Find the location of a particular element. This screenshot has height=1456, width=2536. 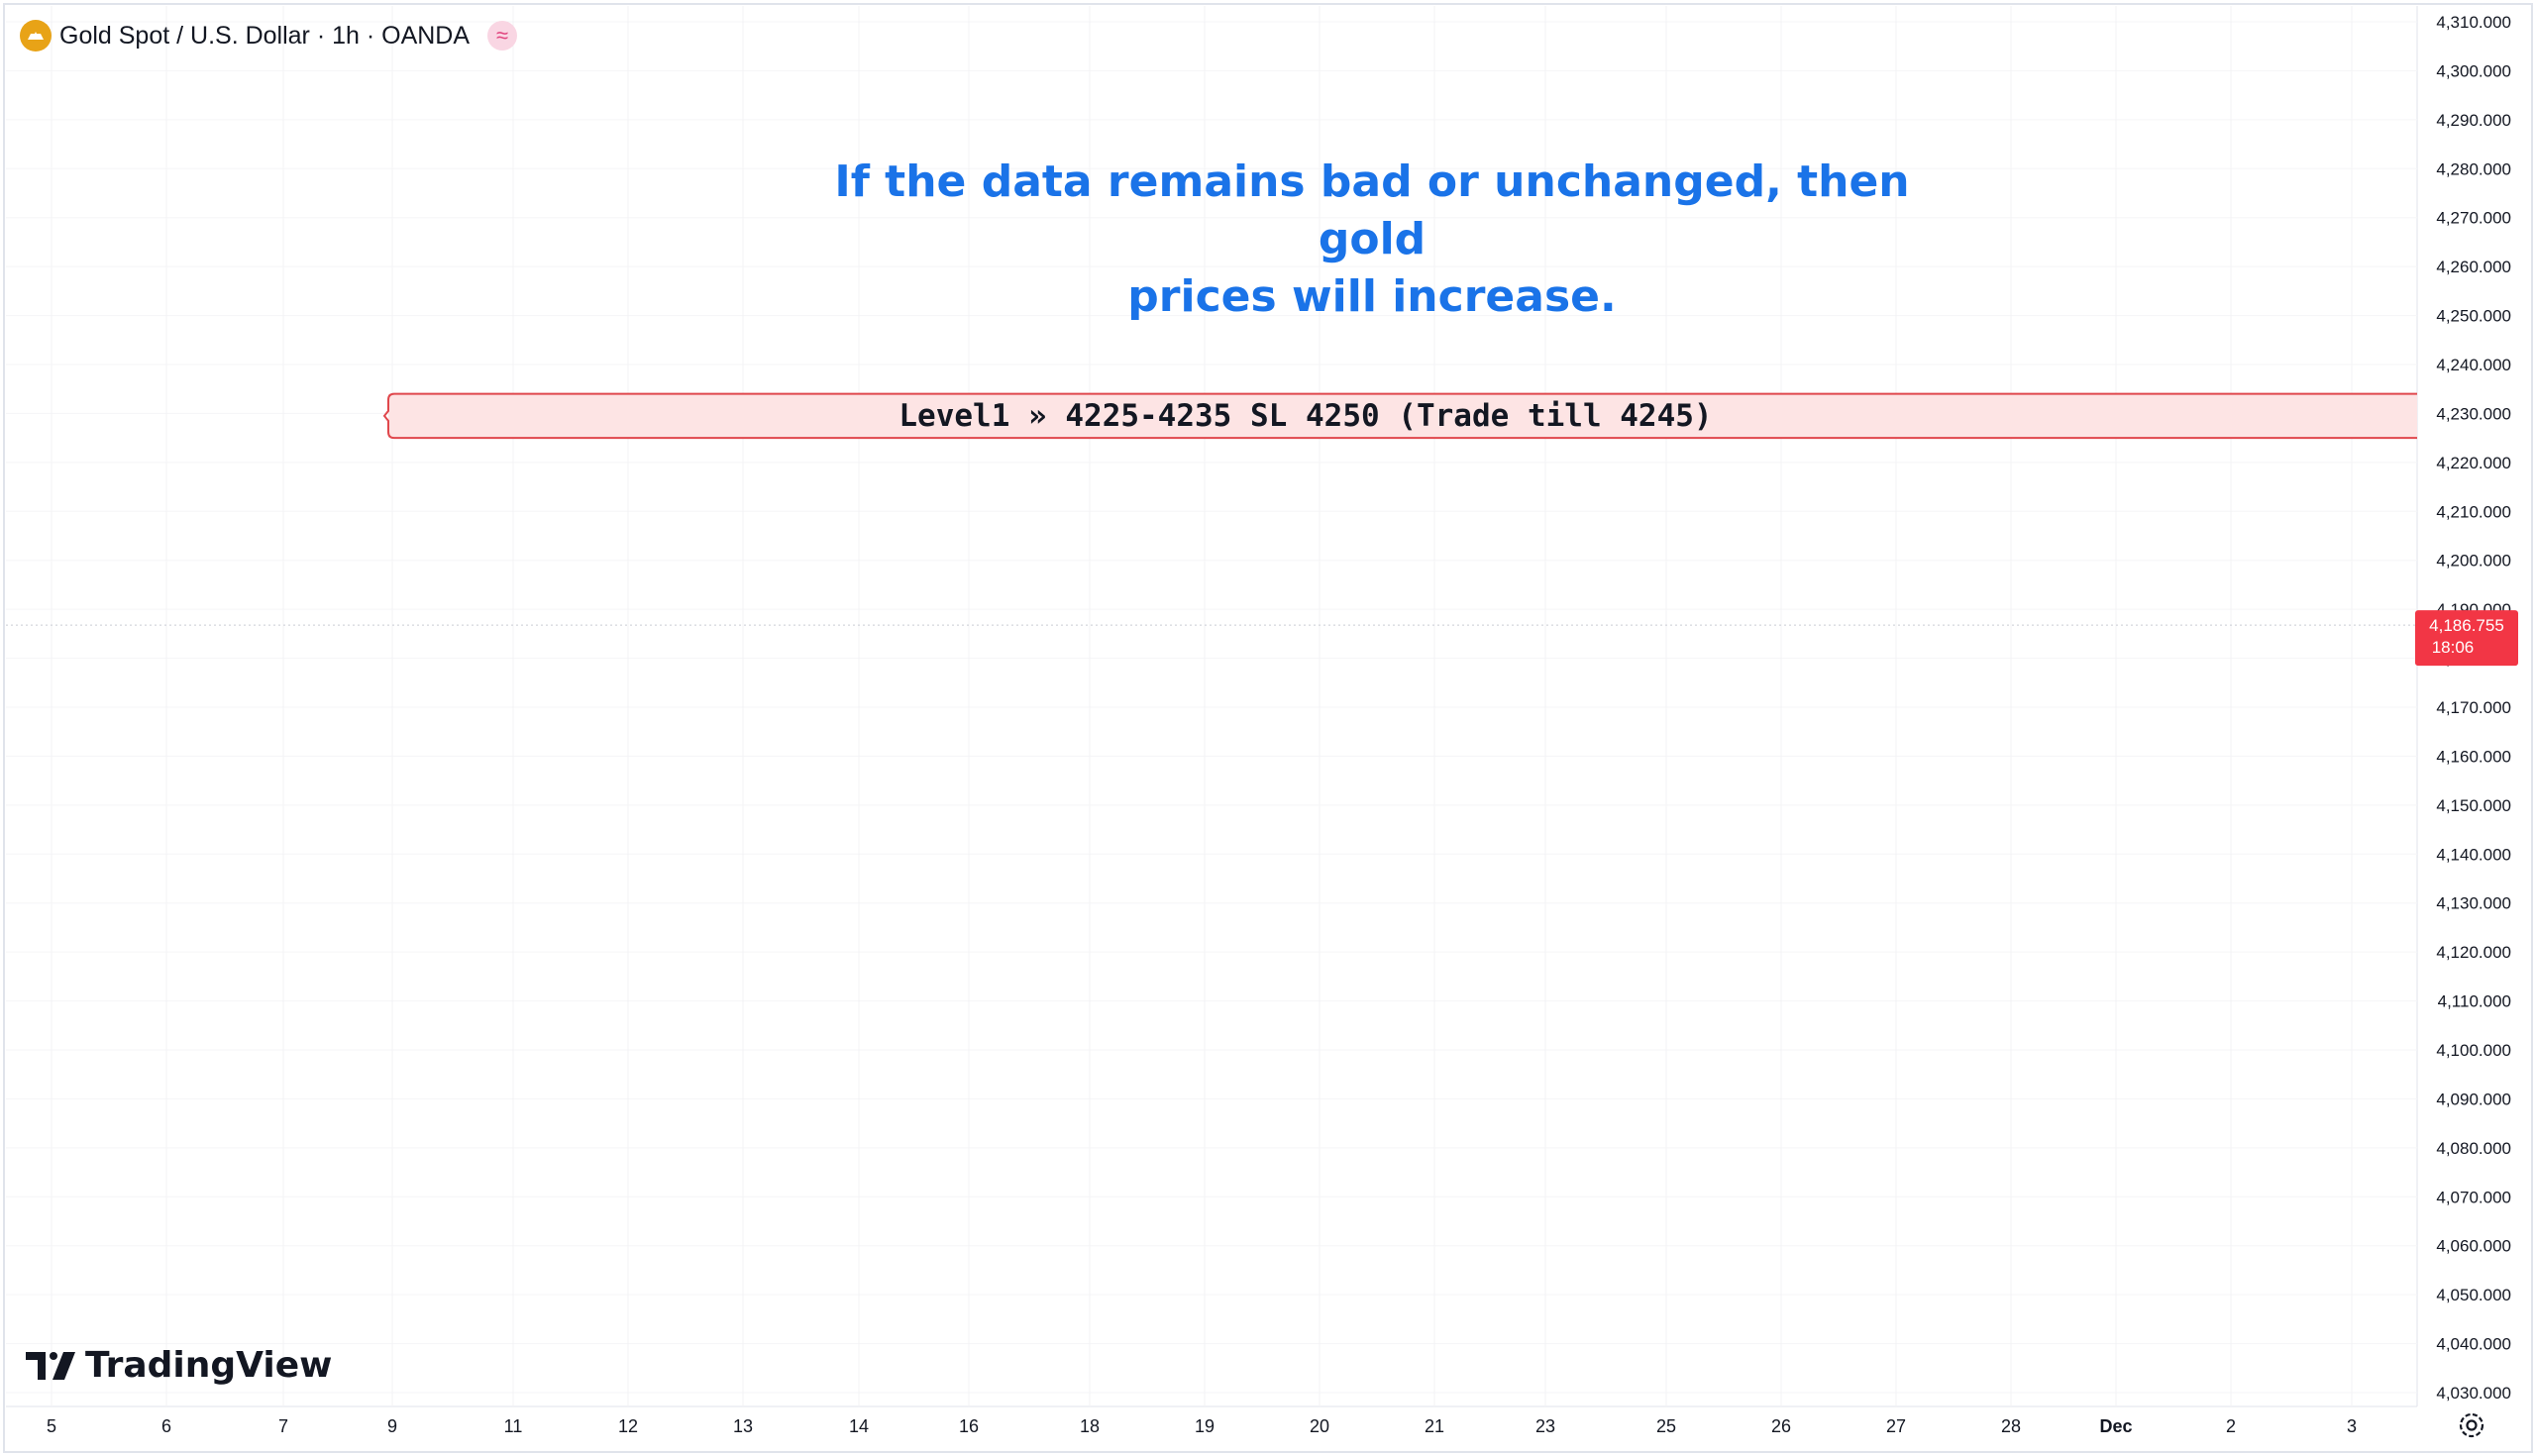

x-tick-label: Dec is located at coordinates (2115, 1426).